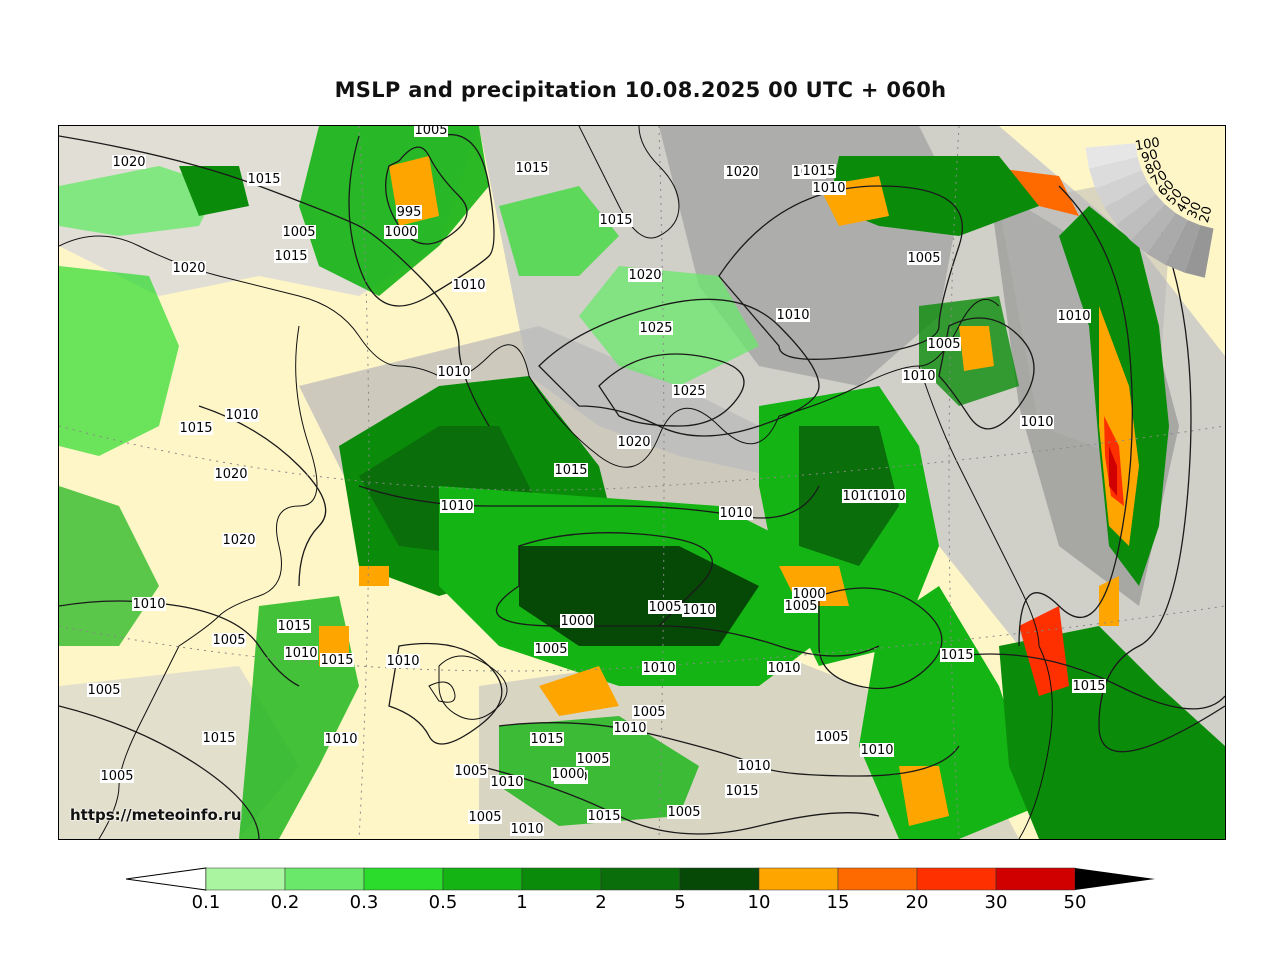  I want to click on cloud-wheel-label: 30, so click(1195, 210).